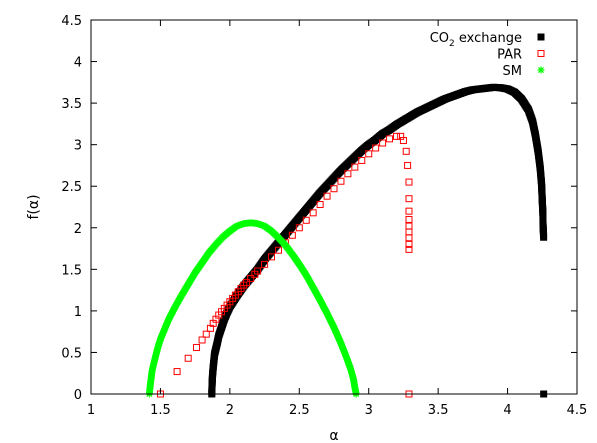  Describe the element at coordinates (333, 435) in the screenshot. I see `x-axis-label: α` at that location.